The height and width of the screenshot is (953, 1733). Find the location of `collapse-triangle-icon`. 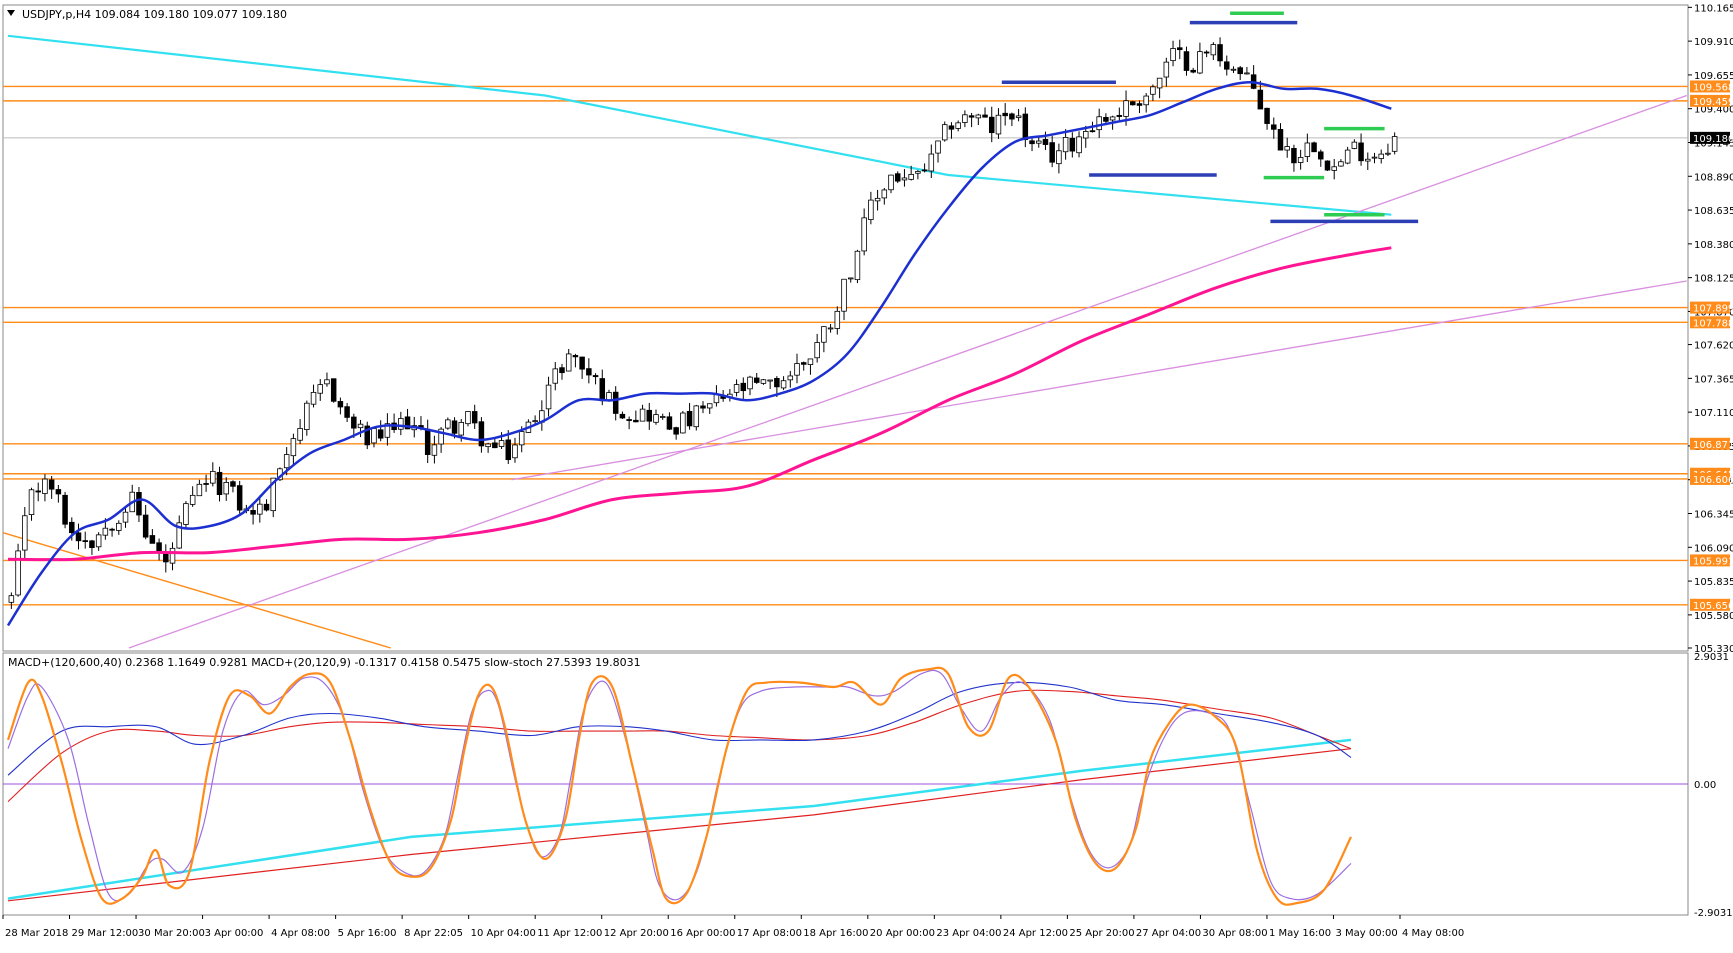

collapse-triangle-icon is located at coordinates (11, 13).